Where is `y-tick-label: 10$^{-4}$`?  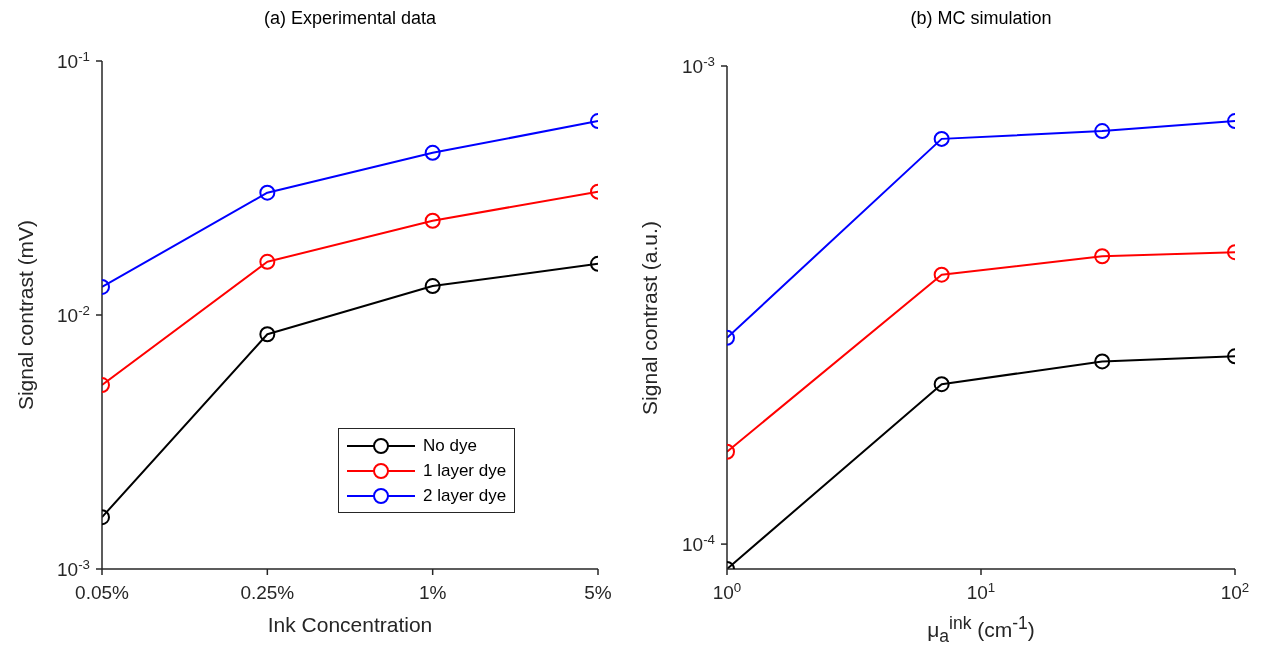 y-tick-label: 10$^{-4}$ is located at coordinates (698, 543).